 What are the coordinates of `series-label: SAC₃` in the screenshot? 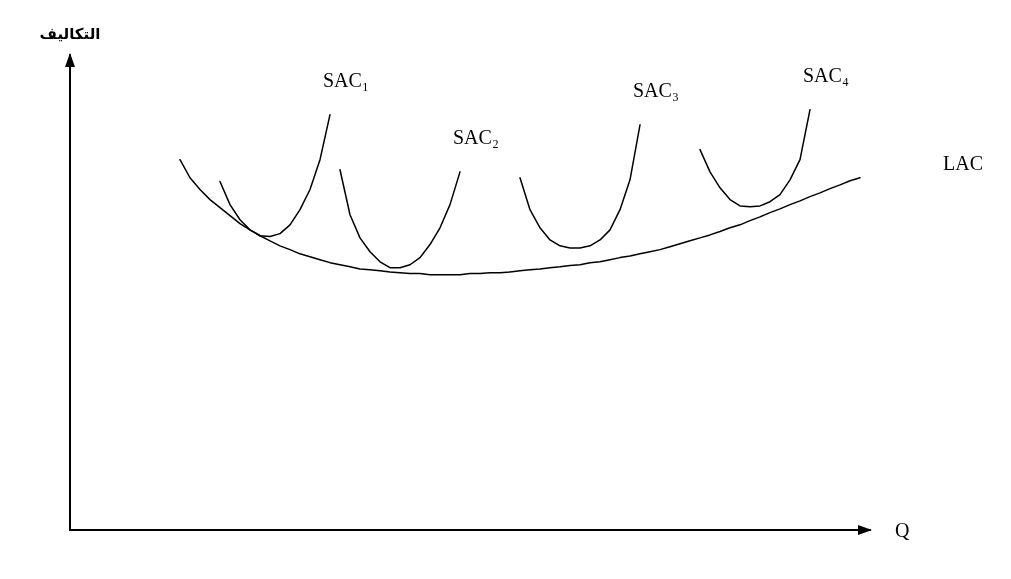 It's located at (656, 89).